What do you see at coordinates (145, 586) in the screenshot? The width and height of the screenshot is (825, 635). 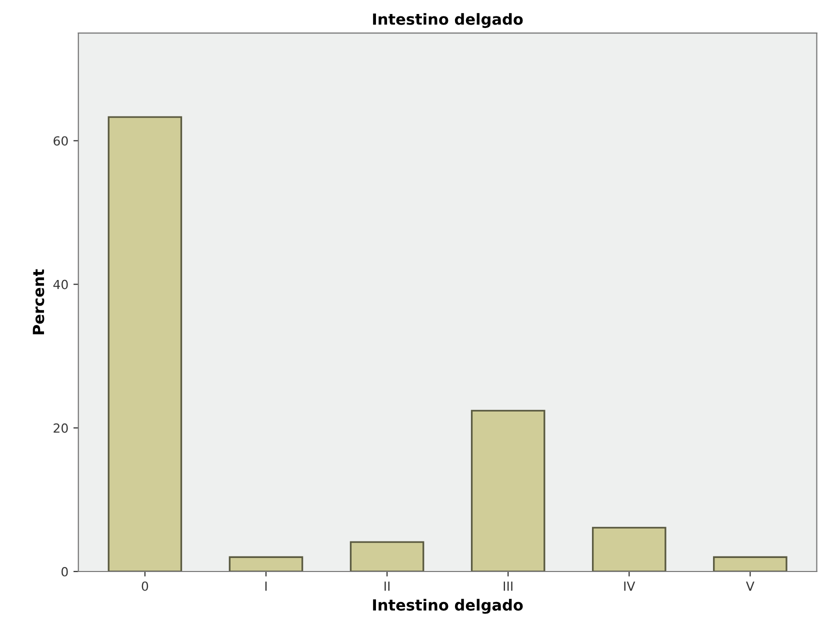 I see `x-tick-label: 0` at bounding box center [145, 586].